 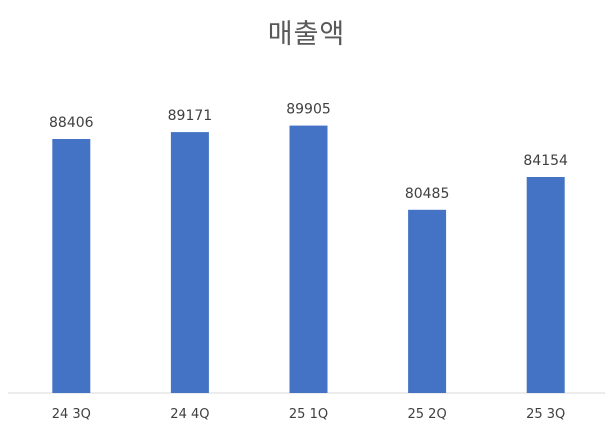 I want to click on chart-title: 매출액, so click(x=306, y=34).